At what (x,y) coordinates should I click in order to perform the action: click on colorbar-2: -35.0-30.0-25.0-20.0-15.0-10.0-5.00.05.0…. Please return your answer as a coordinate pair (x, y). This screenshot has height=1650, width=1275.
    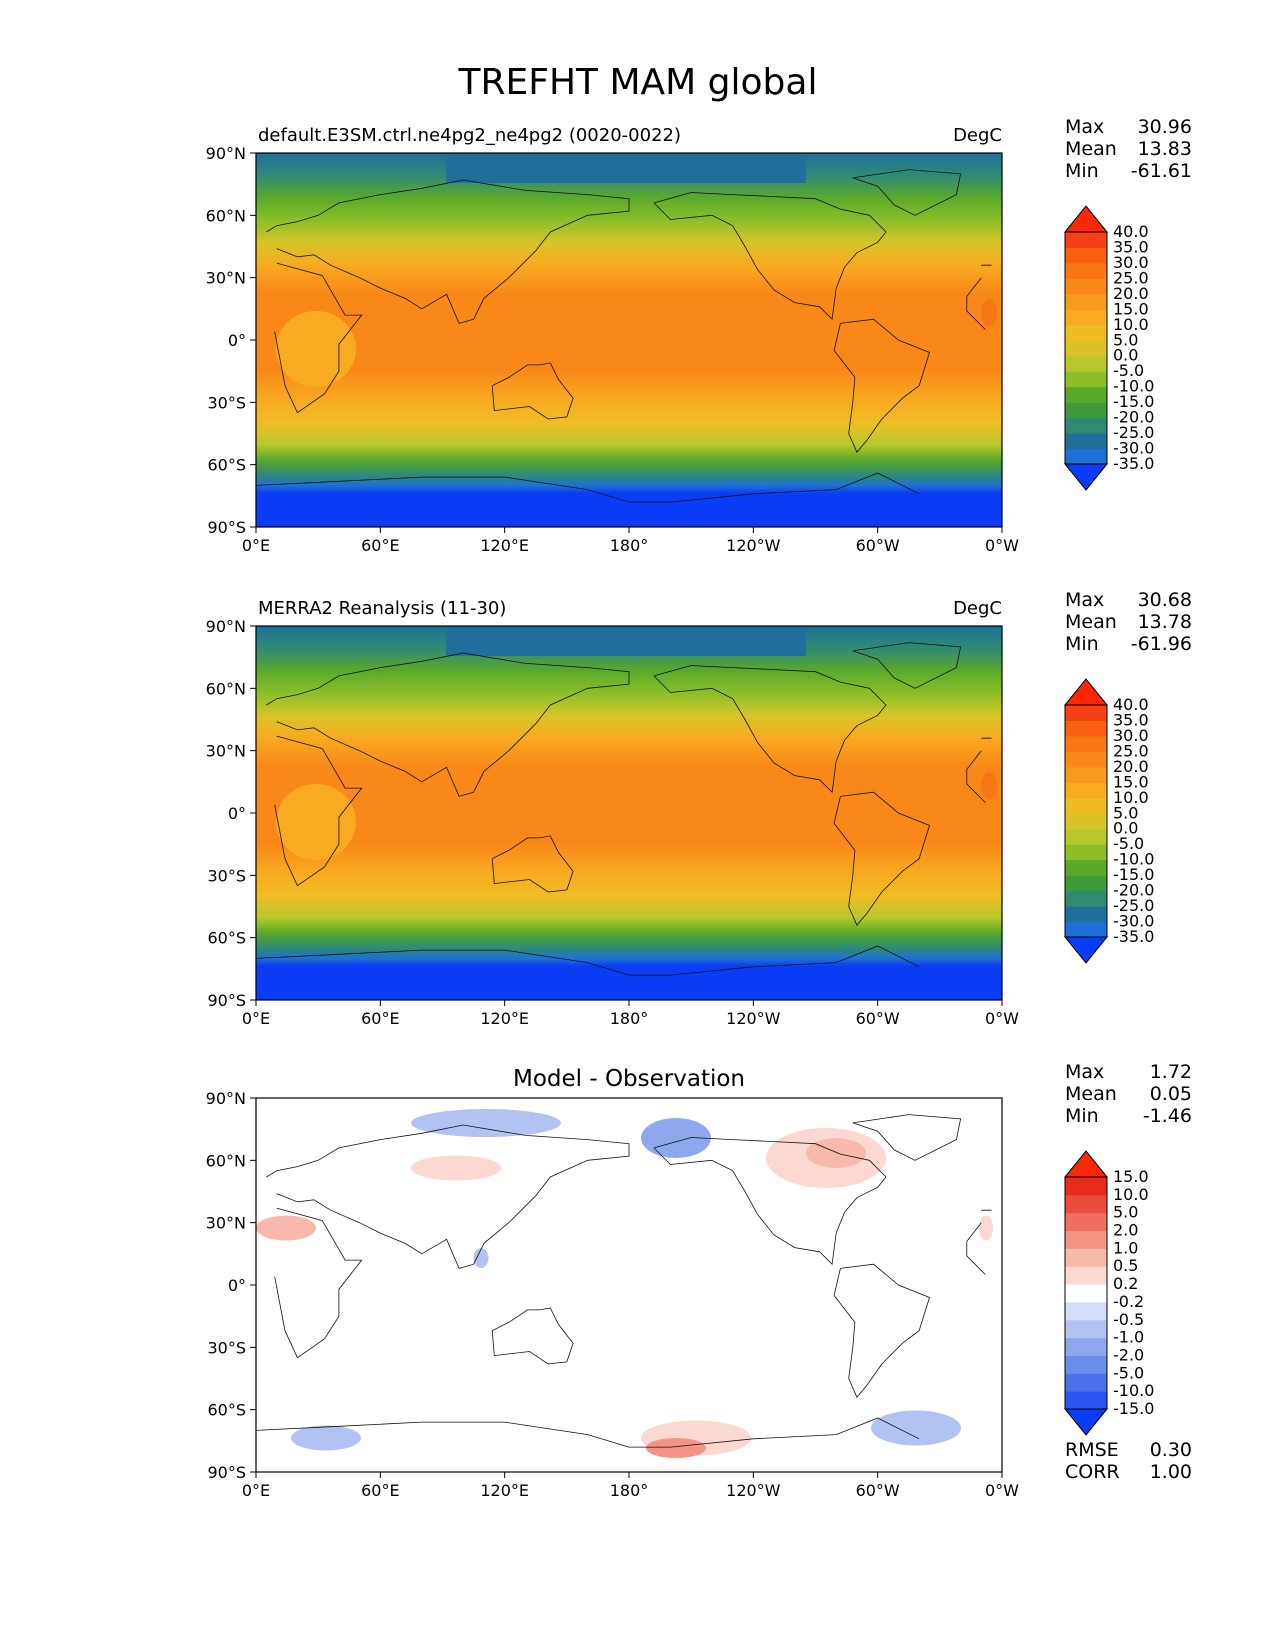
    Looking at the image, I should click on (1108, 821).